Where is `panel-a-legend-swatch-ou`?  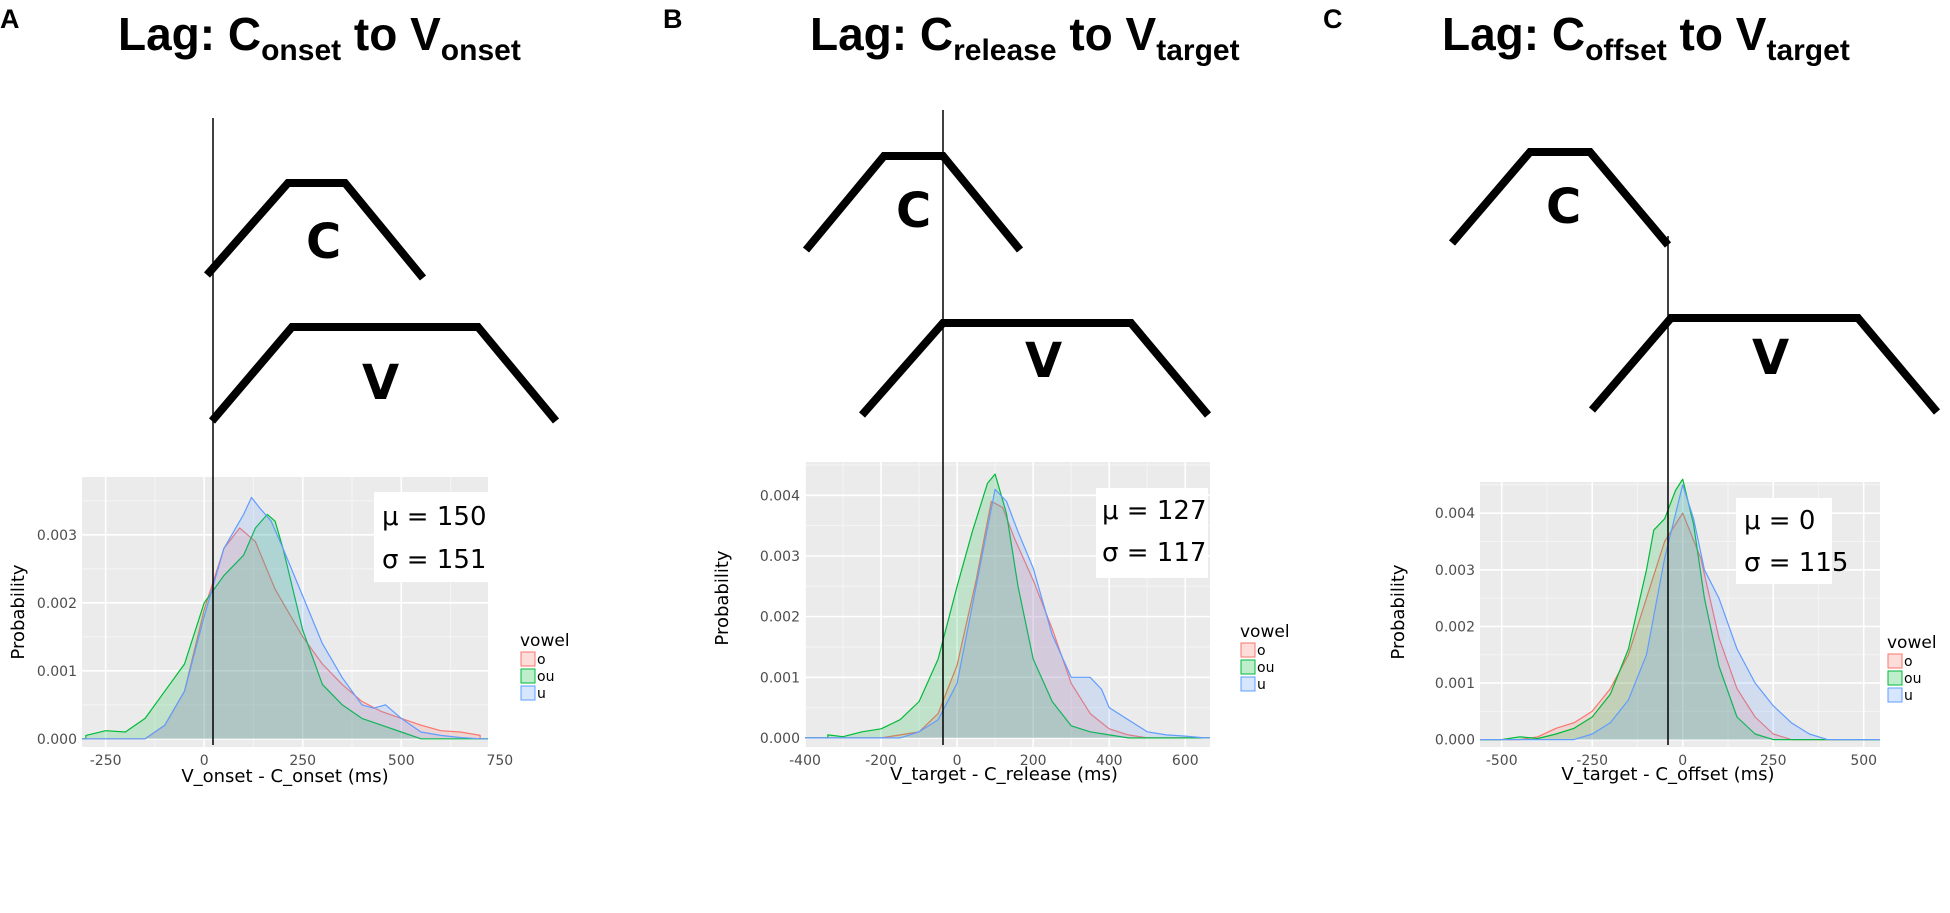 panel-a-legend-swatch-ou is located at coordinates (528, 676).